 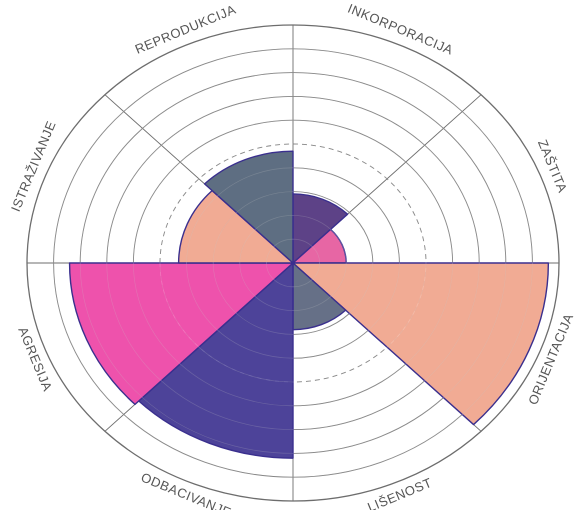 I want to click on category-label-inkorporacija: INKORPORACIJA, so click(x=401, y=29).